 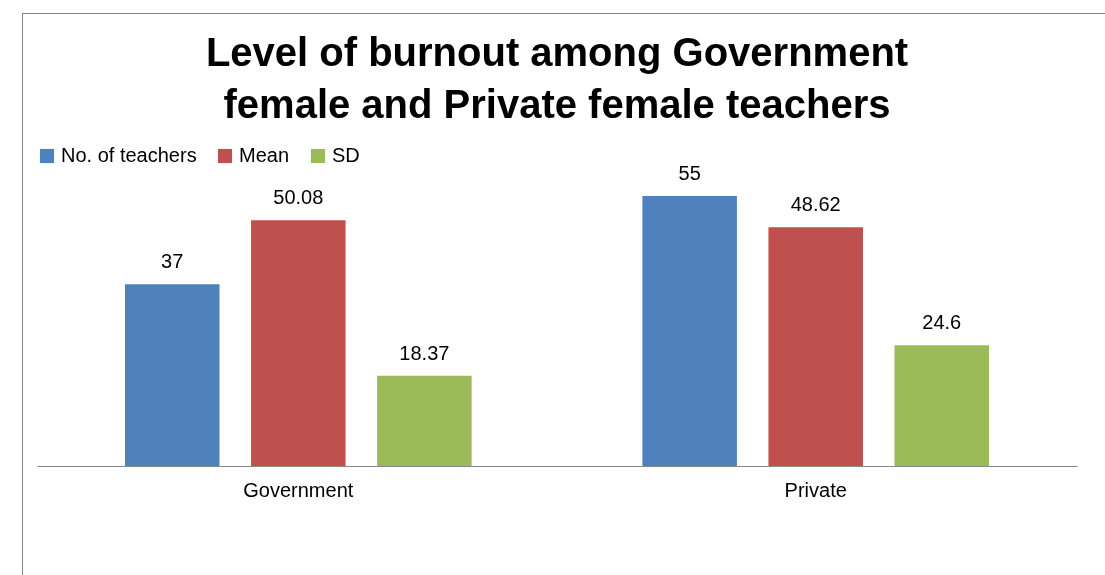 I want to click on legend-label: No. of teachers, so click(x=129, y=155).